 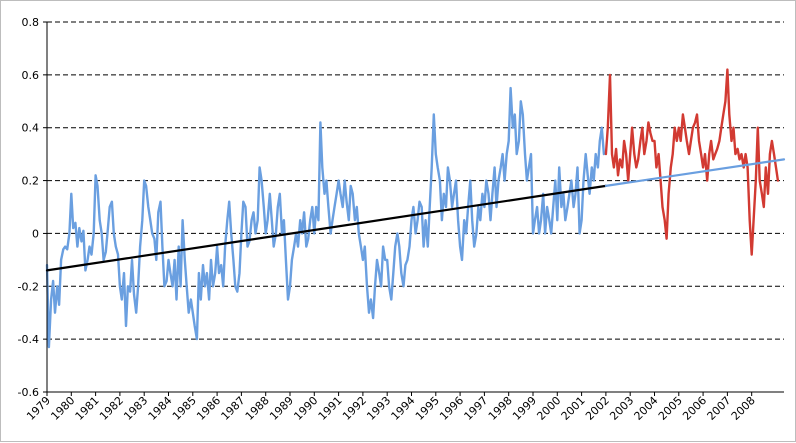 I want to click on x-tick-label: 1987, so click(x=233, y=408).